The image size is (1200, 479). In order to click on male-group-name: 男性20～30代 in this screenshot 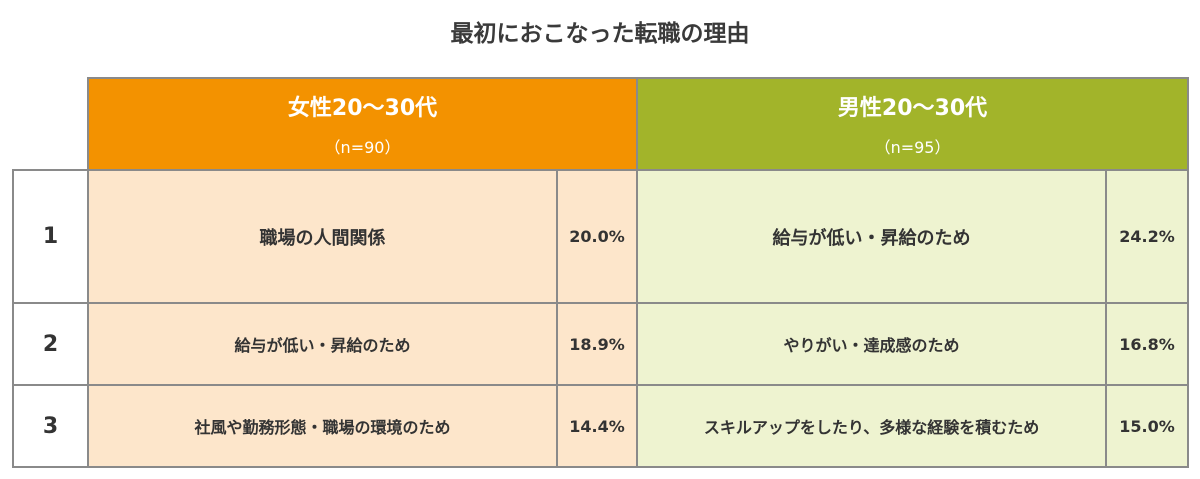, I will do `click(912, 108)`.